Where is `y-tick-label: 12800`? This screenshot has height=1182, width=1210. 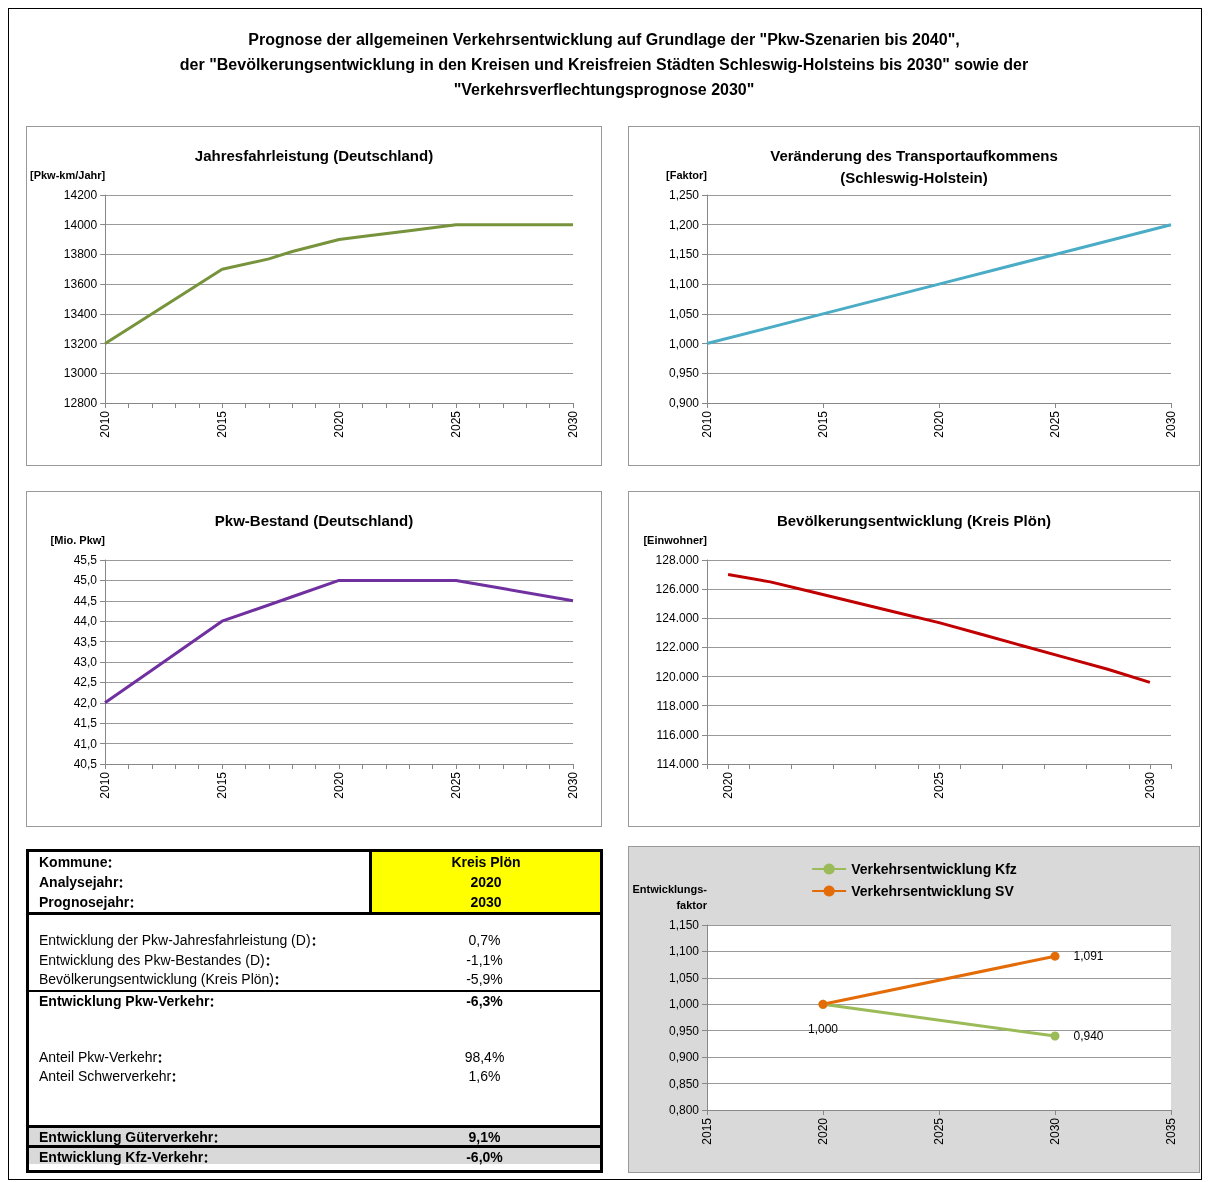 y-tick-label: 12800 is located at coordinates (80, 403).